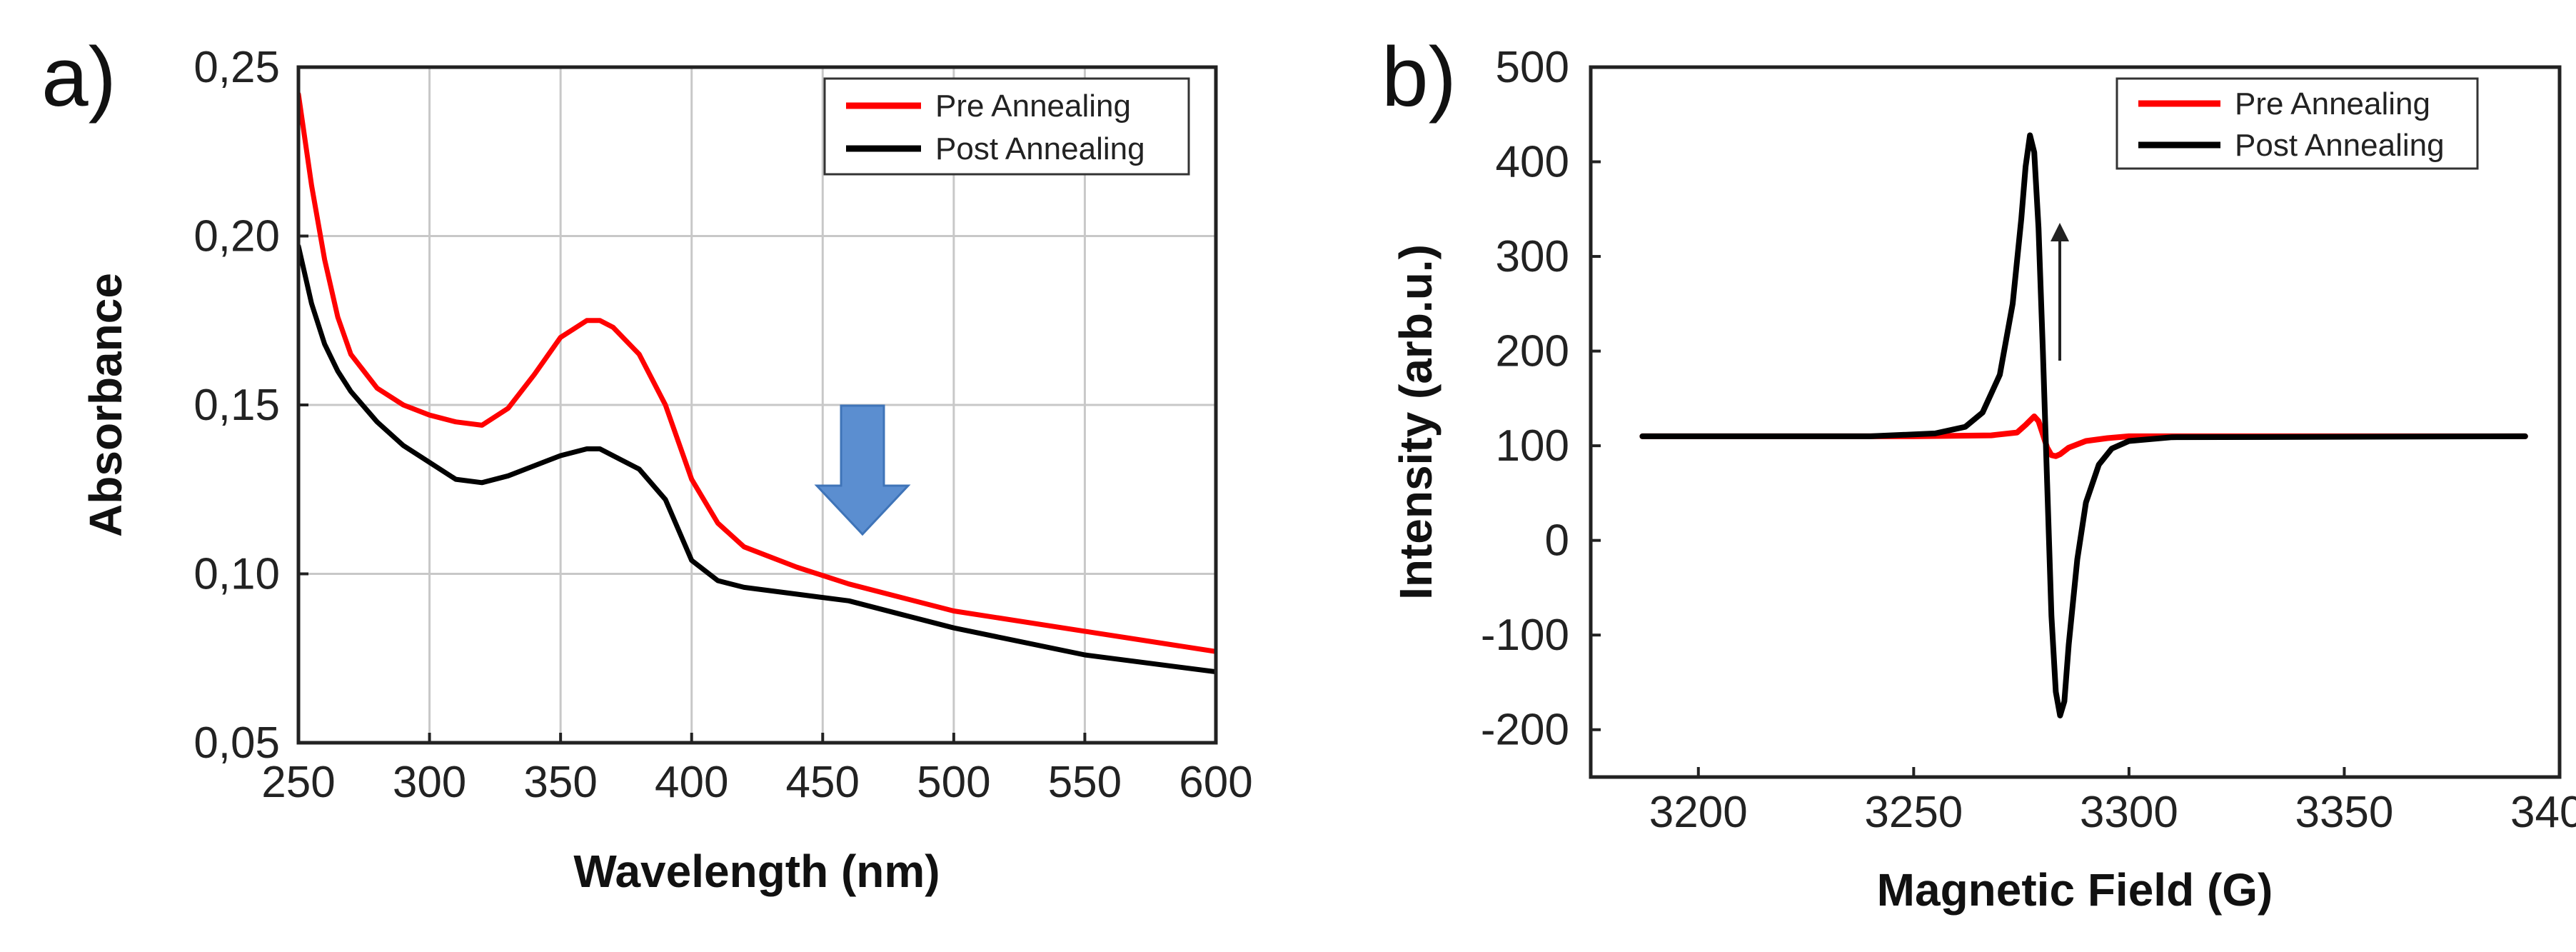  Describe the element at coordinates (237, 236) in the screenshot. I see `panel-a-y-tick-label: 0,20` at that location.